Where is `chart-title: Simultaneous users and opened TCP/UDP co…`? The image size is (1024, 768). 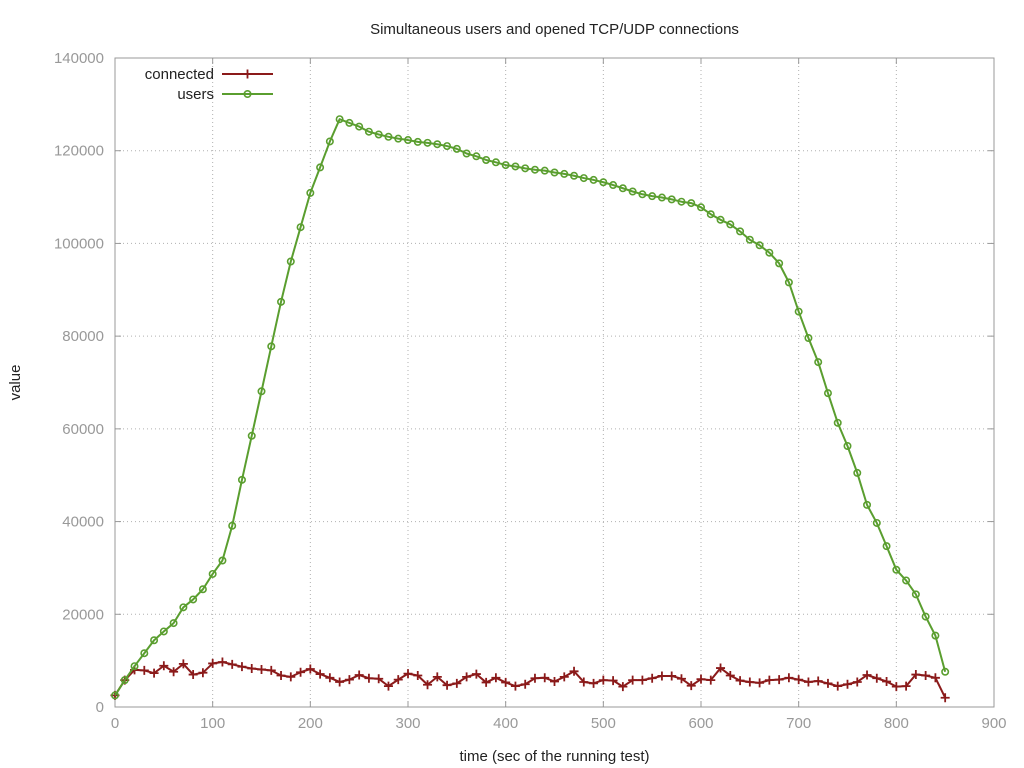 chart-title: Simultaneous users and opened TCP/UDP co… is located at coordinates (554, 29).